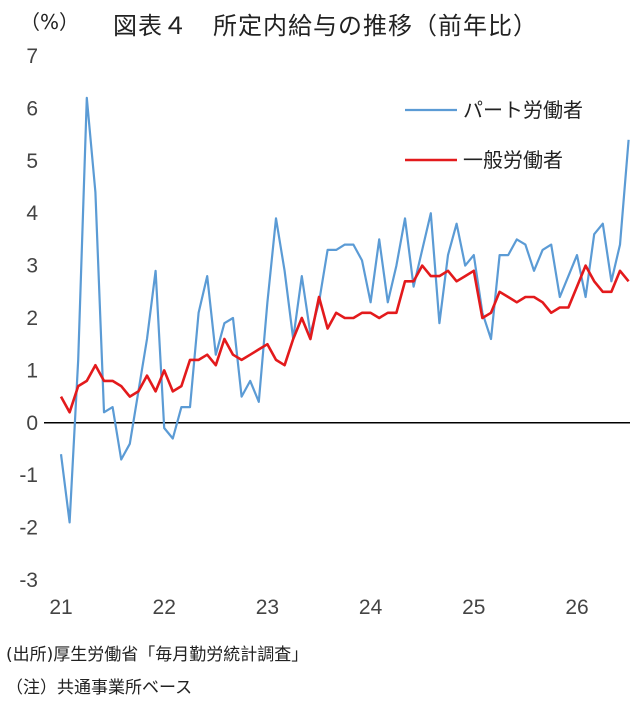  Describe the element at coordinates (50, 22) in the screenshot. I see `unit-label: （%）` at that location.